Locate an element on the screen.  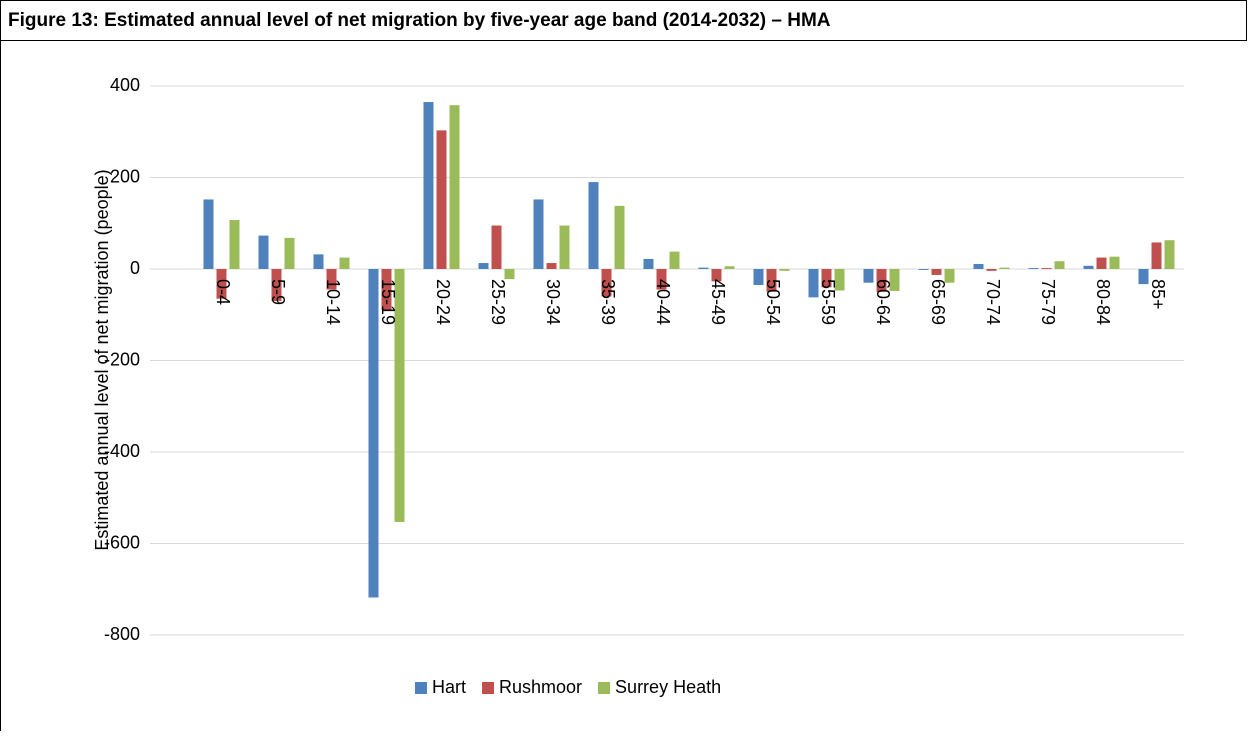
y-tick-label: -600 is located at coordinates (122, 542).